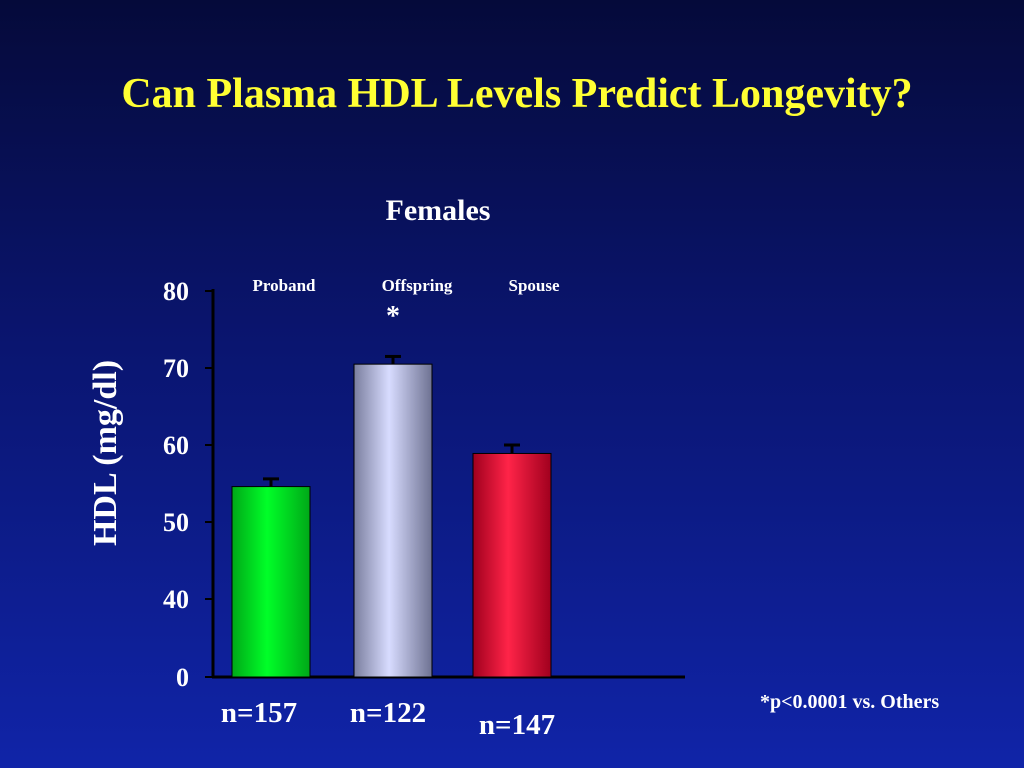 Image resolution: width=1024 pixels, height=768 pixels. Describe the element at coordinates (388, 713) in the screenshot. I see `sample-size-label: n=122` at that location.